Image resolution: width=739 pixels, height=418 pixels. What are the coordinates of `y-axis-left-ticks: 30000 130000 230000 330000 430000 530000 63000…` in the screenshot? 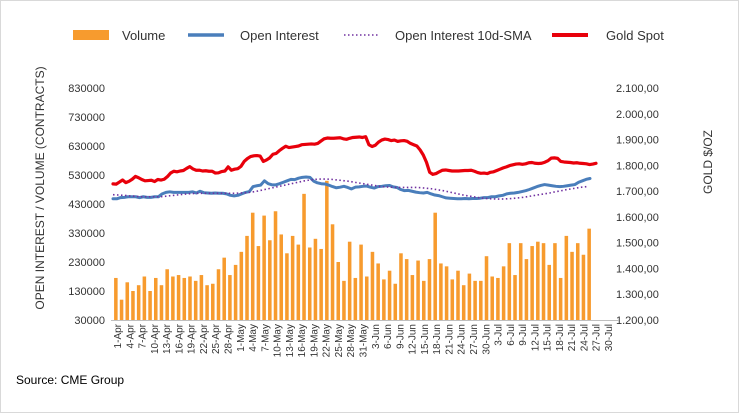 It's located at (86, 205).